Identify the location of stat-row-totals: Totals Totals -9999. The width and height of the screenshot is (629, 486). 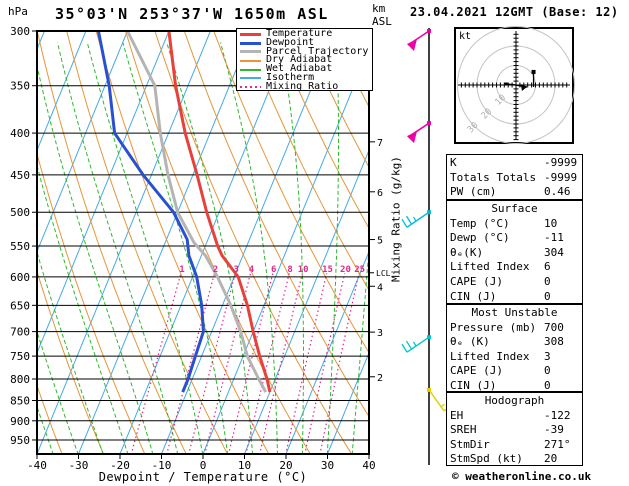
(516, 178).